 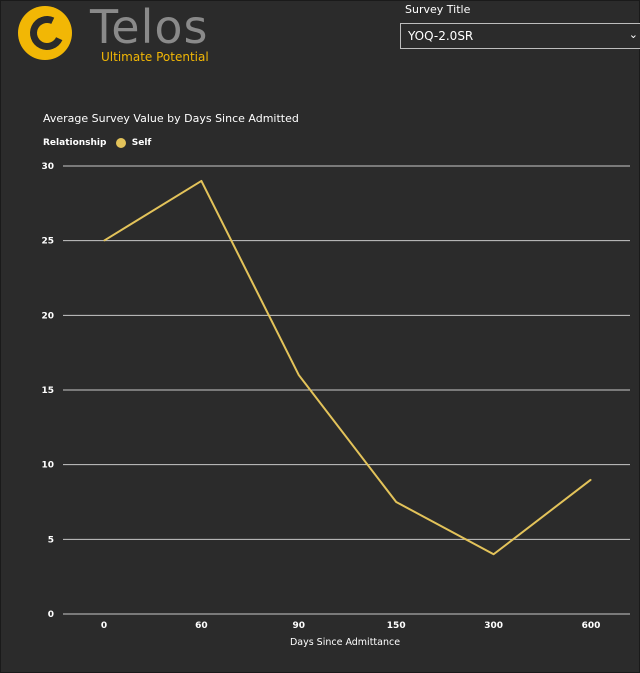 I want to click on legend-swatch, so click(x=120, y=143).